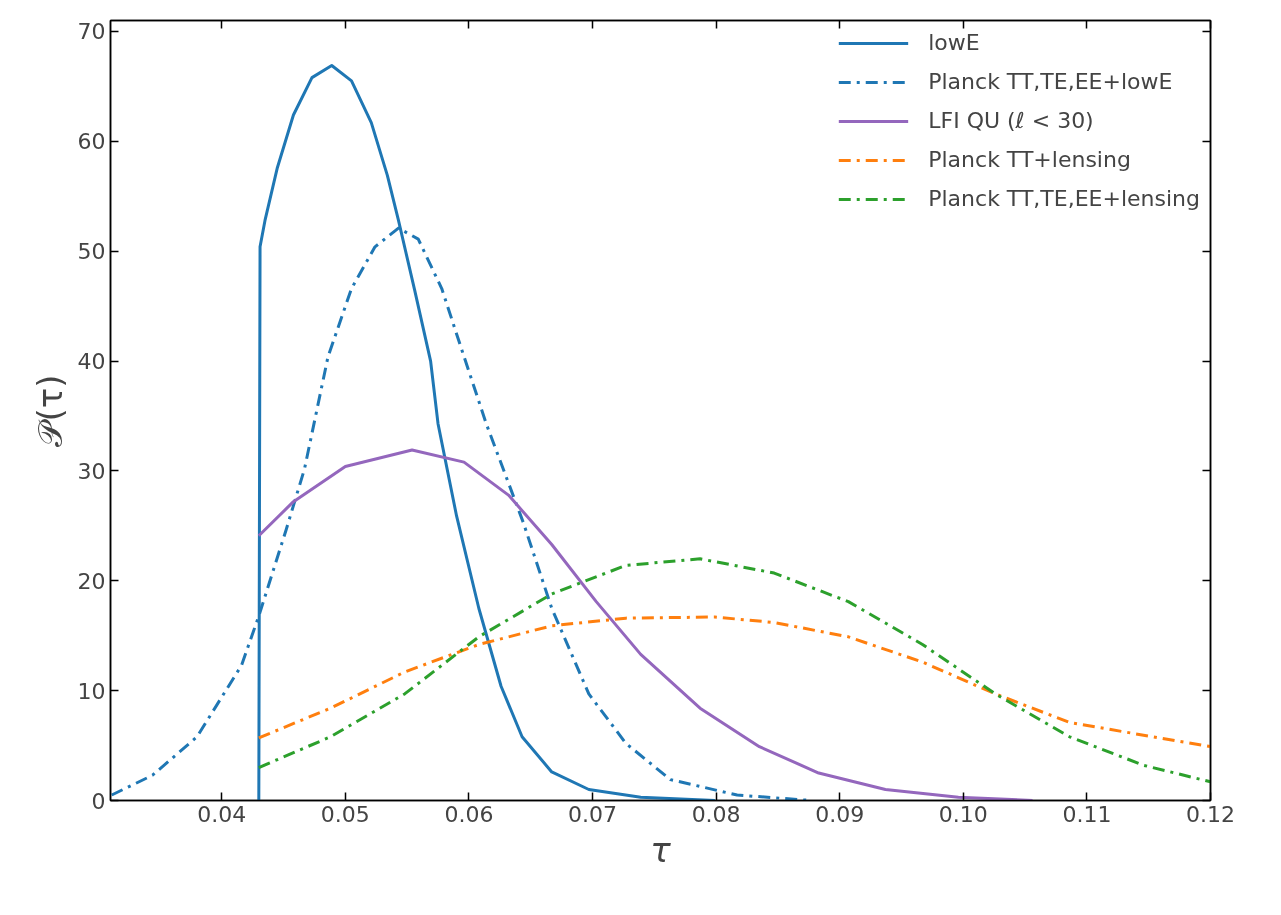  Describe the element at coordinates (963, 814) in the screenshot. I see `x-tick-label: 0.10` at that location.